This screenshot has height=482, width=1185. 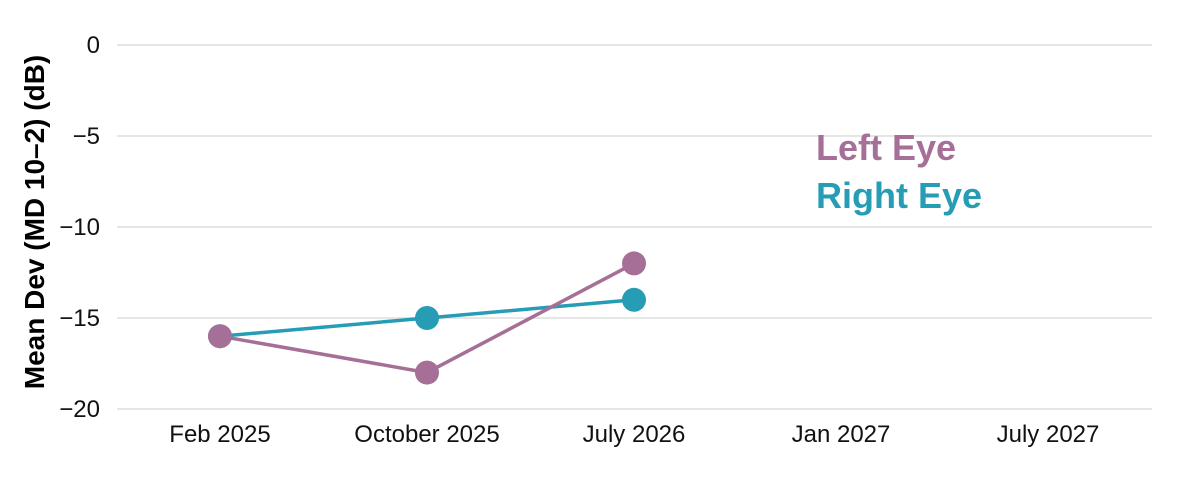 I want to click on legend-item-left-eye: Left Eye, so click(x=886, y=147).